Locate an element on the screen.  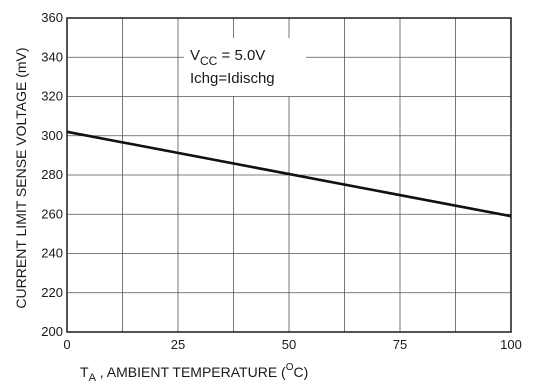
y-tick-label-220: 220 is located at coordinates (52, 292).